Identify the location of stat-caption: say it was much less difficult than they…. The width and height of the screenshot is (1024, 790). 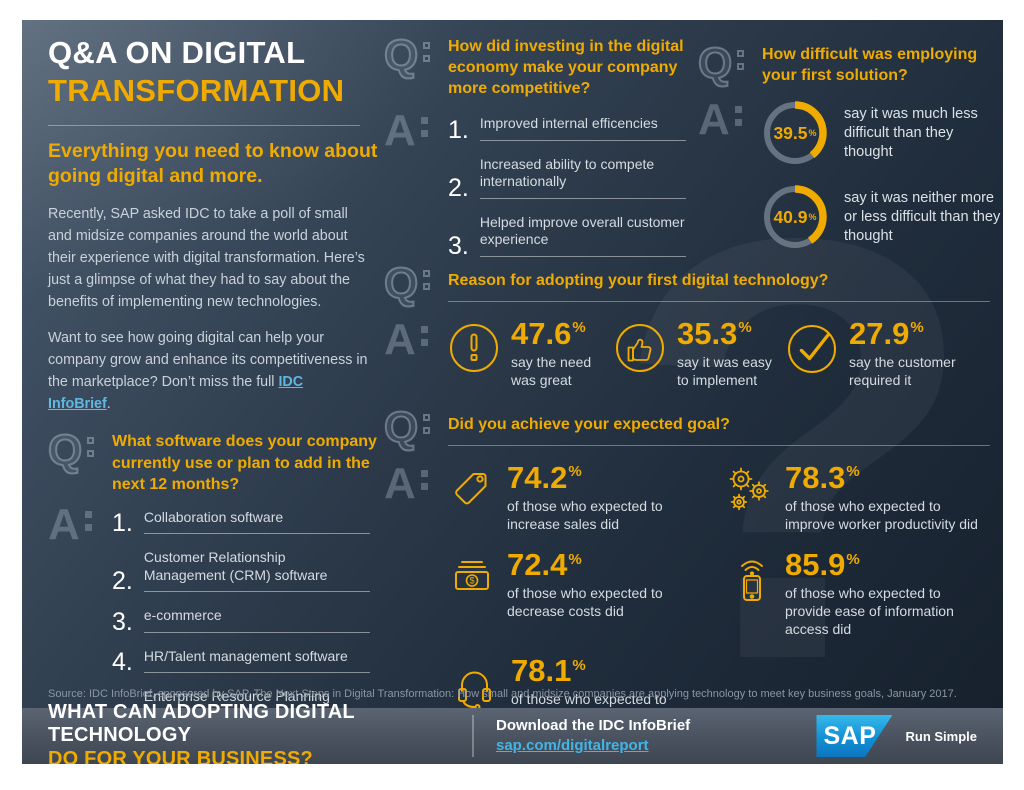
(911, 132).